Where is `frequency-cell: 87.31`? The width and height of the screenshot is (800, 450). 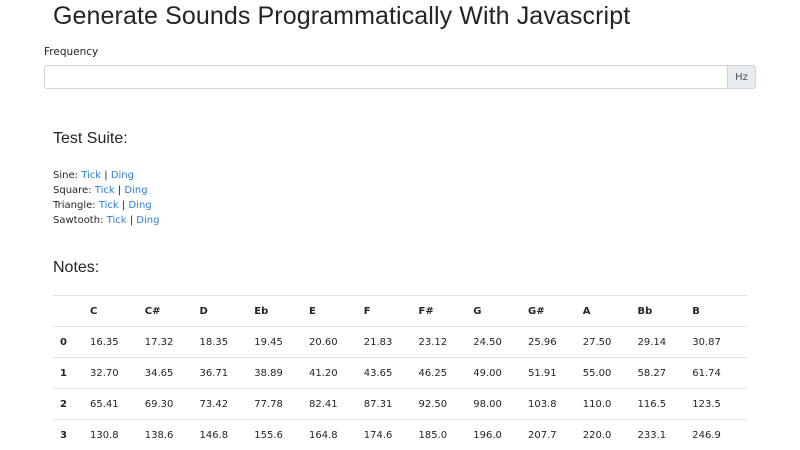
frequency-cell: 87.31 is located at coordinates (391, 404).